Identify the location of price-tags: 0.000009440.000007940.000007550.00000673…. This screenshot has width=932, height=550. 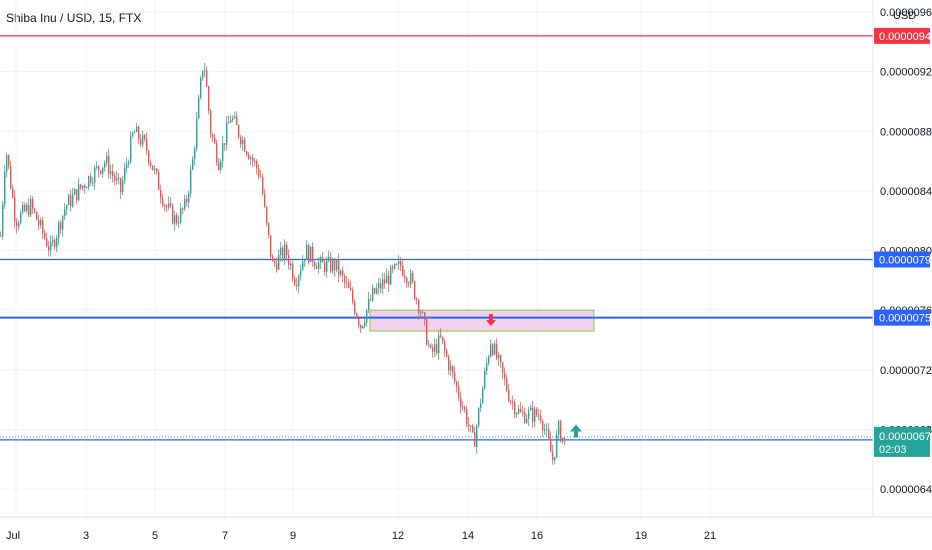
(903, 242).